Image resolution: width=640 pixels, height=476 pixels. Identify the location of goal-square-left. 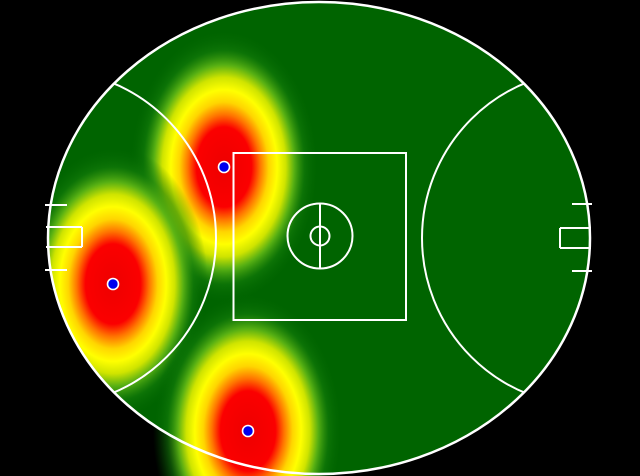
(64, 237).